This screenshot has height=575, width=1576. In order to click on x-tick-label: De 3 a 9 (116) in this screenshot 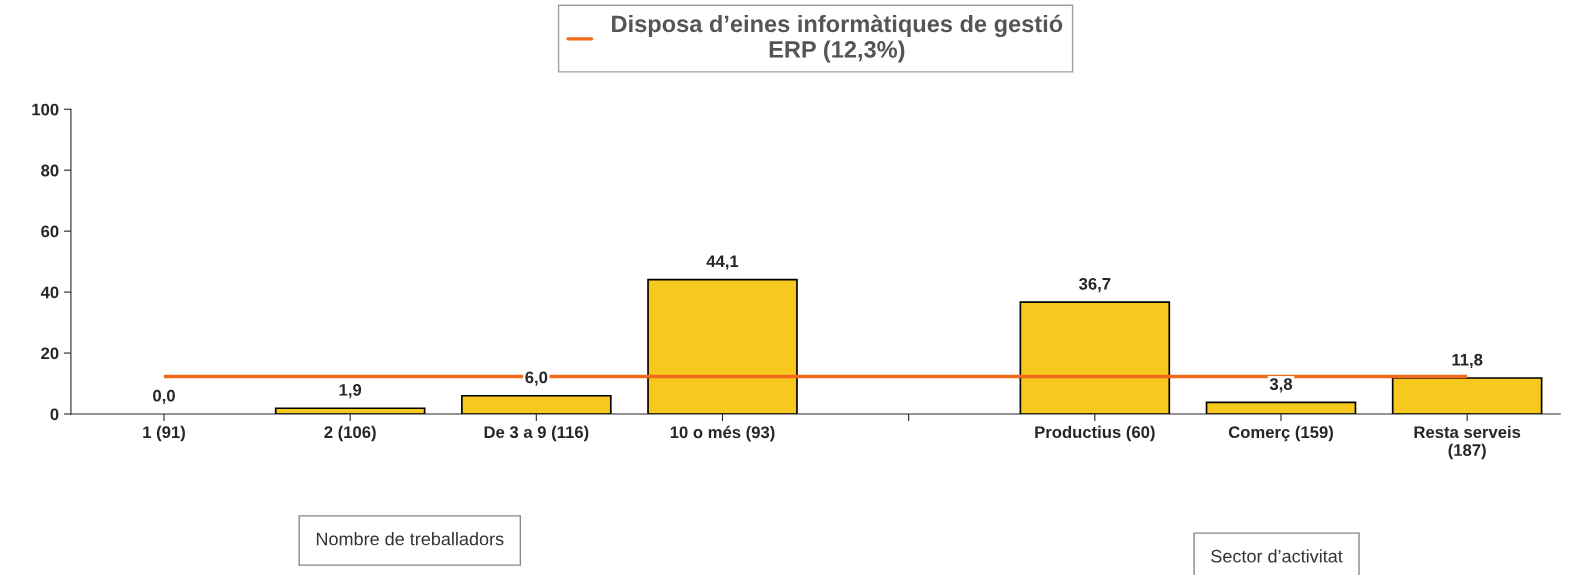, I will do `click(536, 433)`.